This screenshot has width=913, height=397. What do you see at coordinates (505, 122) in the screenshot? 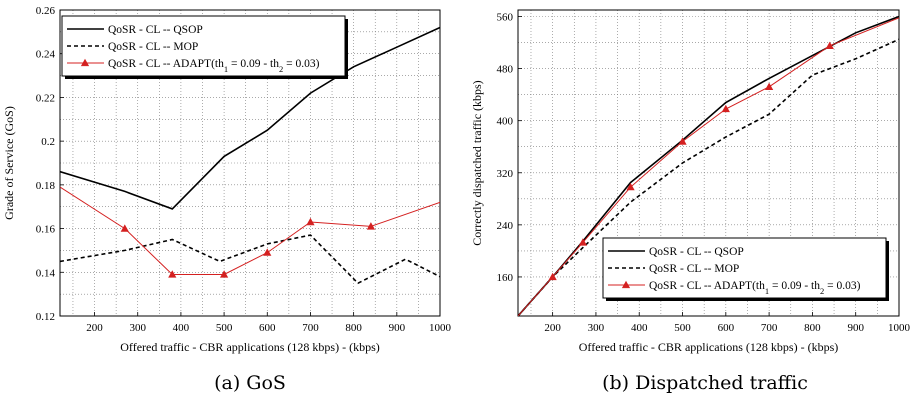
I see `y-tick-label: 400` at bounding box center [505, 122].